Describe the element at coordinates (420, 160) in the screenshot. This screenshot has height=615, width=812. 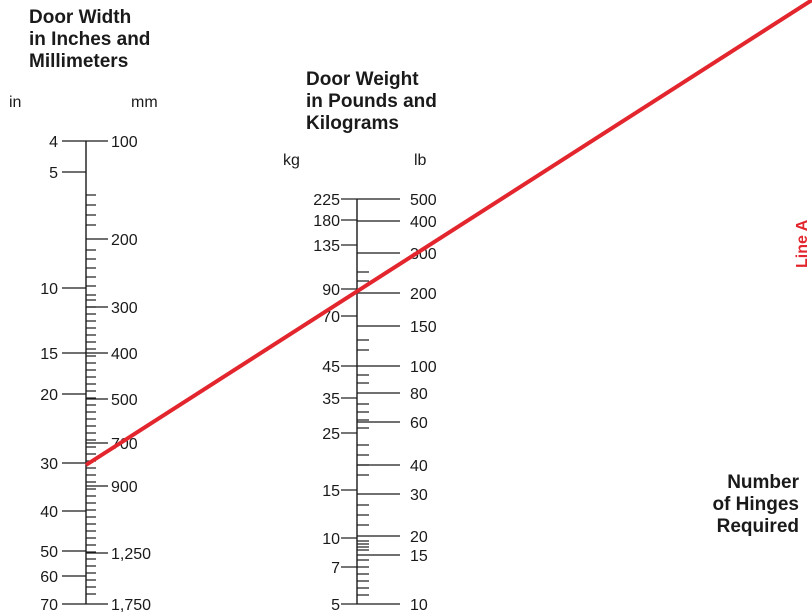
I see `door-weight-lb-unit: lb` at that location.